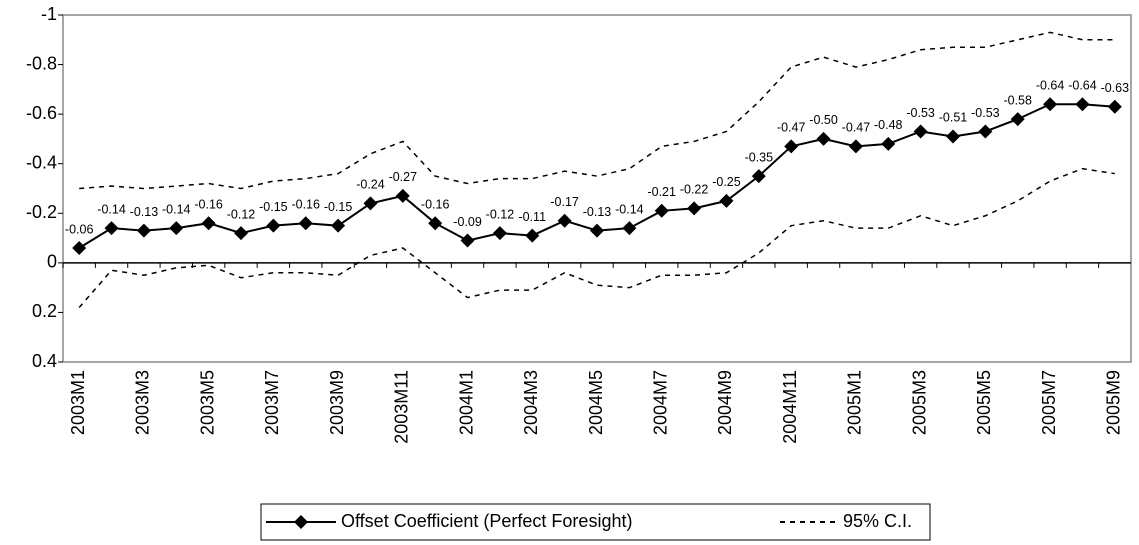 The image size is (1139, 545). What do you see at coordinates (823, 120) in the screenshot?
I see `data-label: -0.50` at bounding box center [823, 120].